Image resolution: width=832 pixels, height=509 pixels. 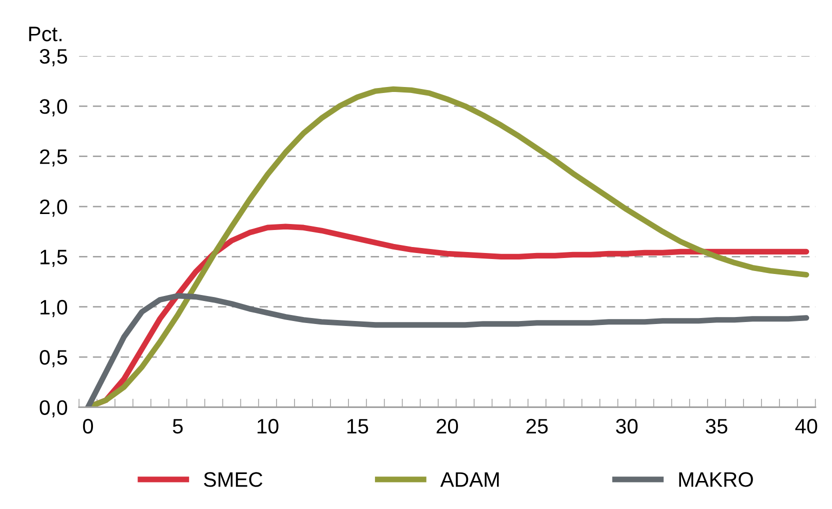 I want to click on y-tick-label: 3,0, so click(x=54, y=107).